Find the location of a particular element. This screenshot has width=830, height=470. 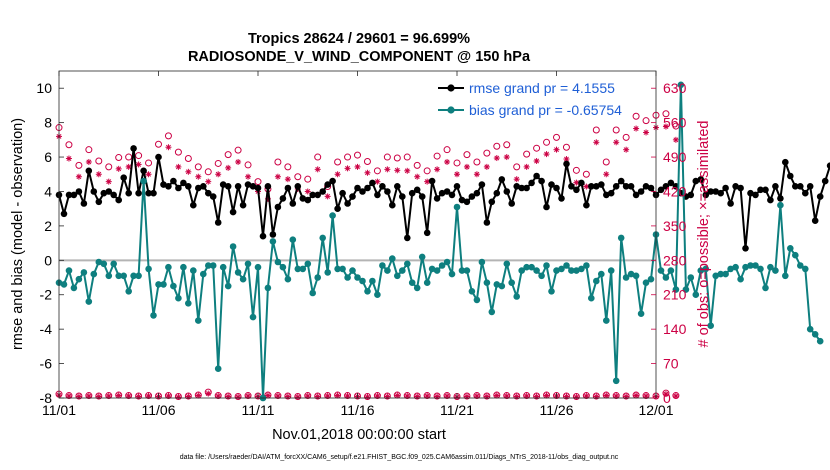

x-tick-label: 11/06 is located at coordinates (159, 410).